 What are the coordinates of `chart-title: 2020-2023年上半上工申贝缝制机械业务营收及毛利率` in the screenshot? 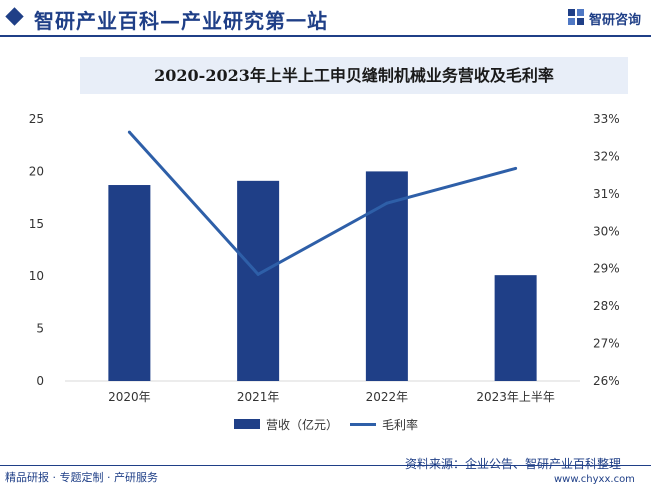 It's located at (354, 75).